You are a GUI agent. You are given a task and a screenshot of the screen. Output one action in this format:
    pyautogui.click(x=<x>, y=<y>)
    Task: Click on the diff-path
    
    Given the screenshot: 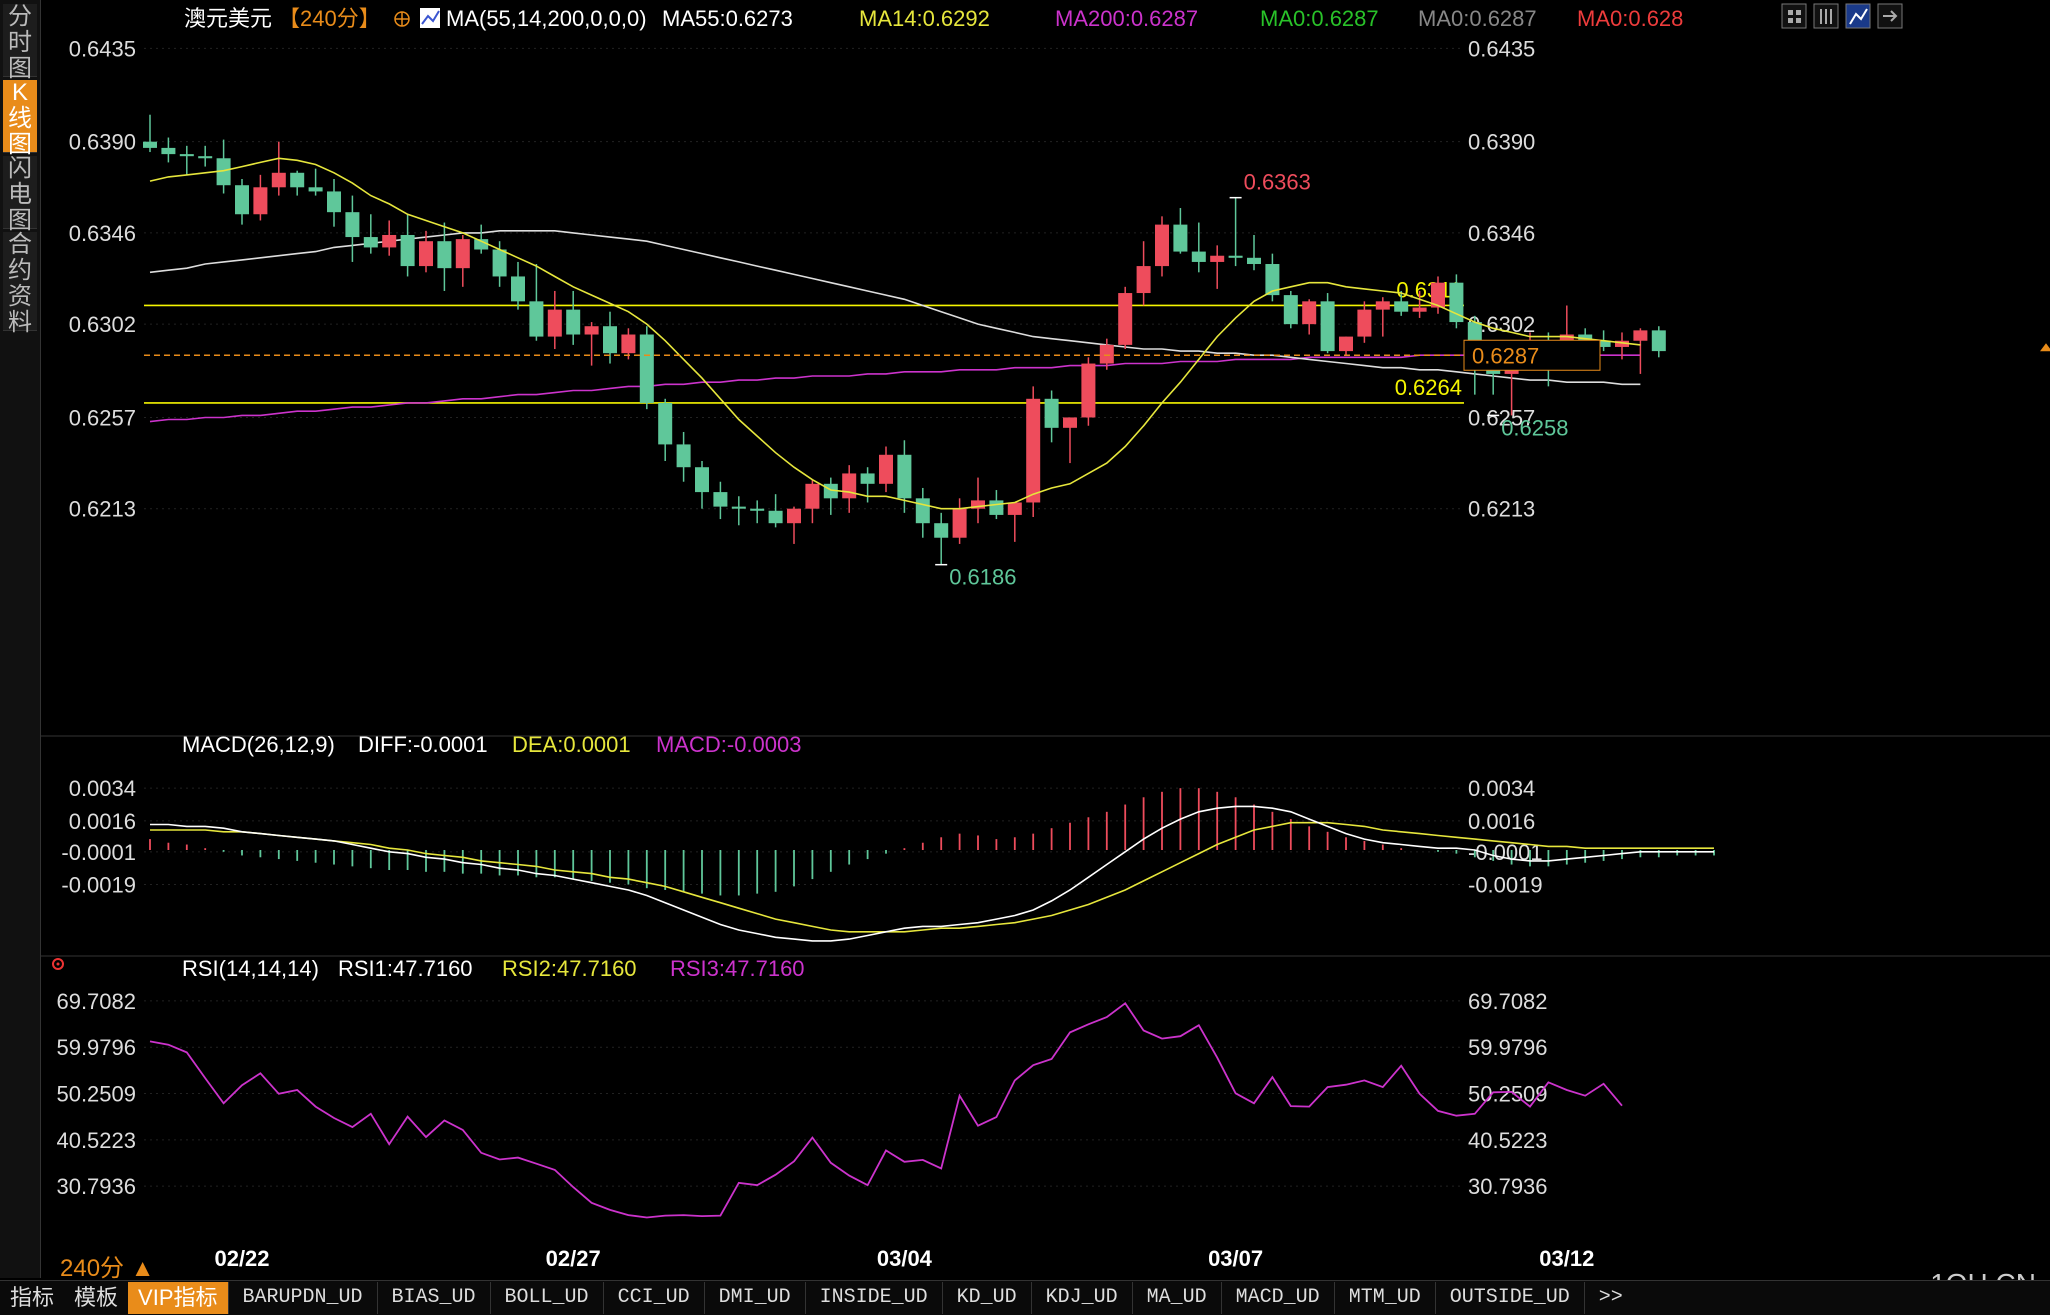 What is the action you would take?
    pyautogui.click(x=932, y=873)
    